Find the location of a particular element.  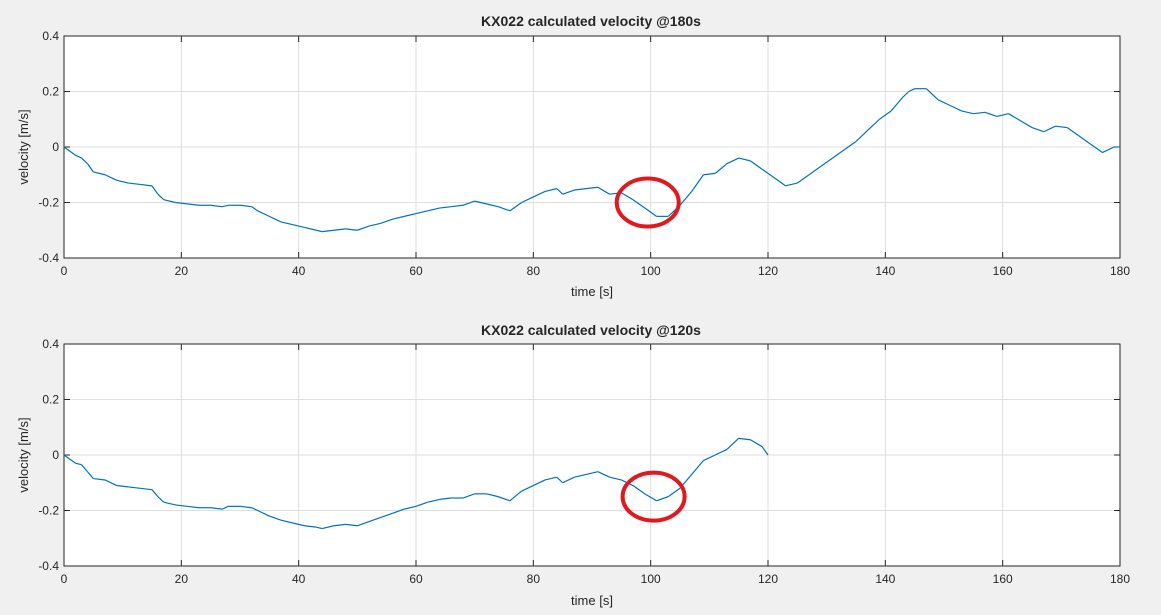

y-tick-label: 0 is located at coordinates (55, 147).